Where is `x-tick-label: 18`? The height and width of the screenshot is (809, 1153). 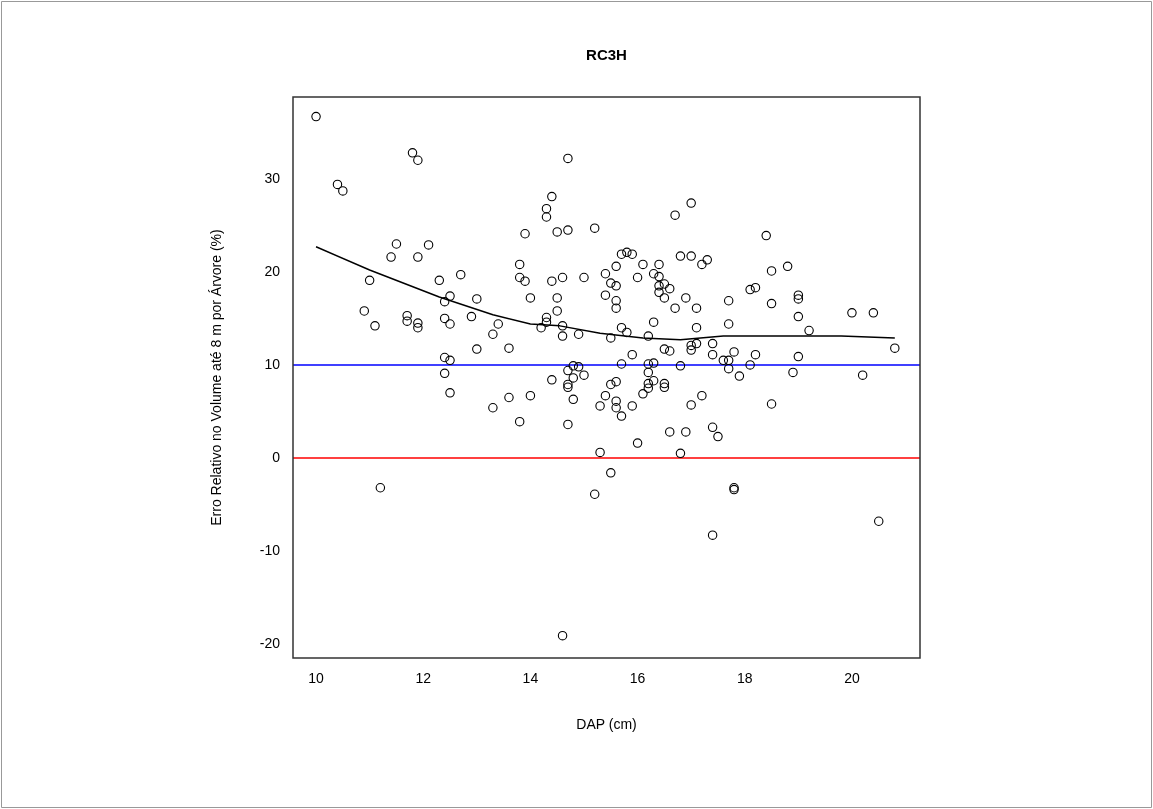
x-tick-label: 18 is located at coordinates (744, 678).